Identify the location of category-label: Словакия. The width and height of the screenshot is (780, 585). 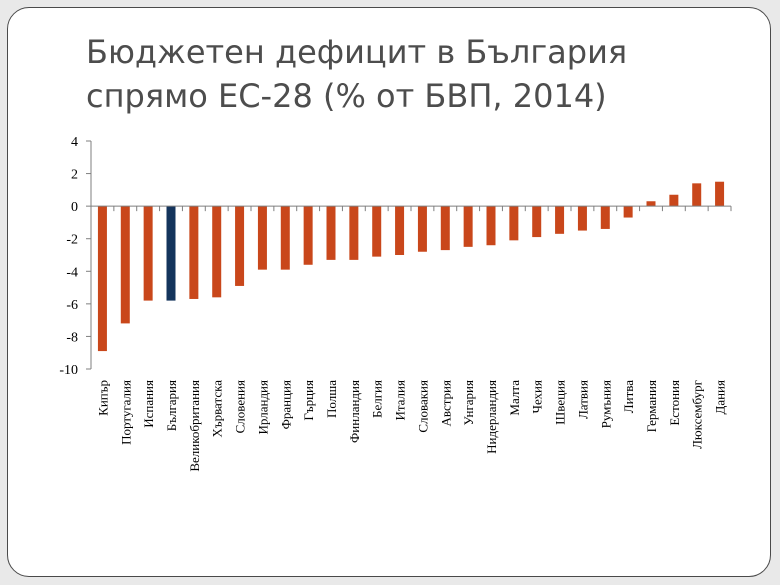
(422, 406).